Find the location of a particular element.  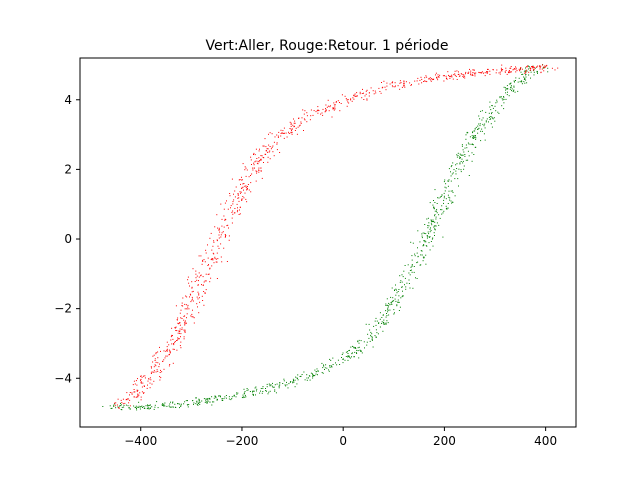

y-tick-label: 4 is located at coordinates (68, 100).